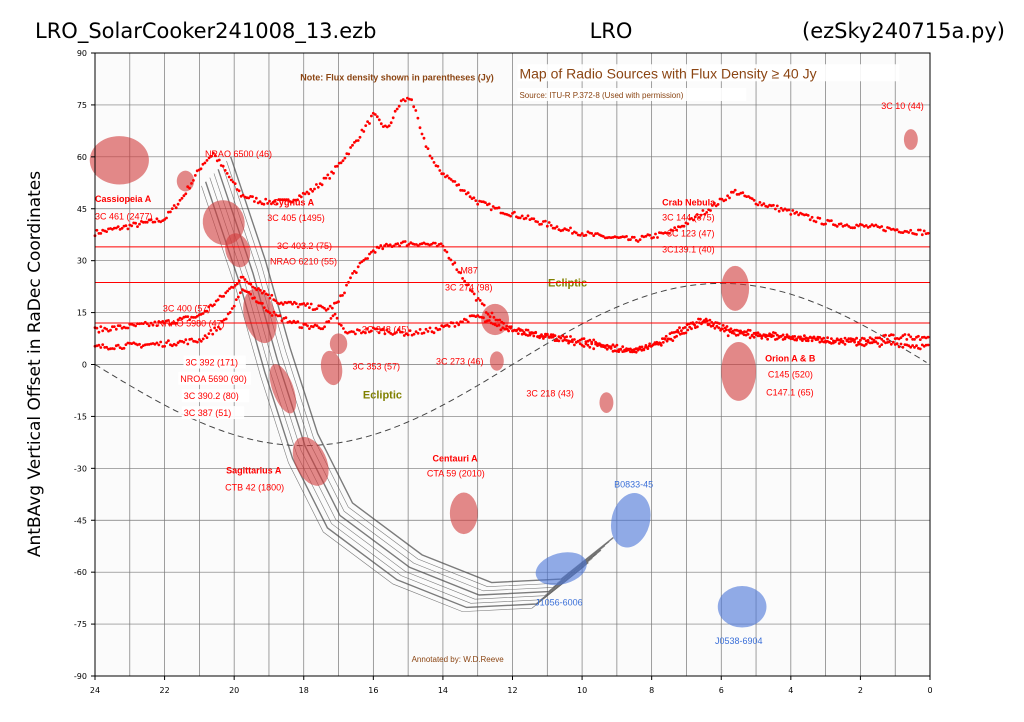  Describe the element at coordinates (208, 413) in the screenshot. I see `annotation-label: 3C 387 (51)` at that location.